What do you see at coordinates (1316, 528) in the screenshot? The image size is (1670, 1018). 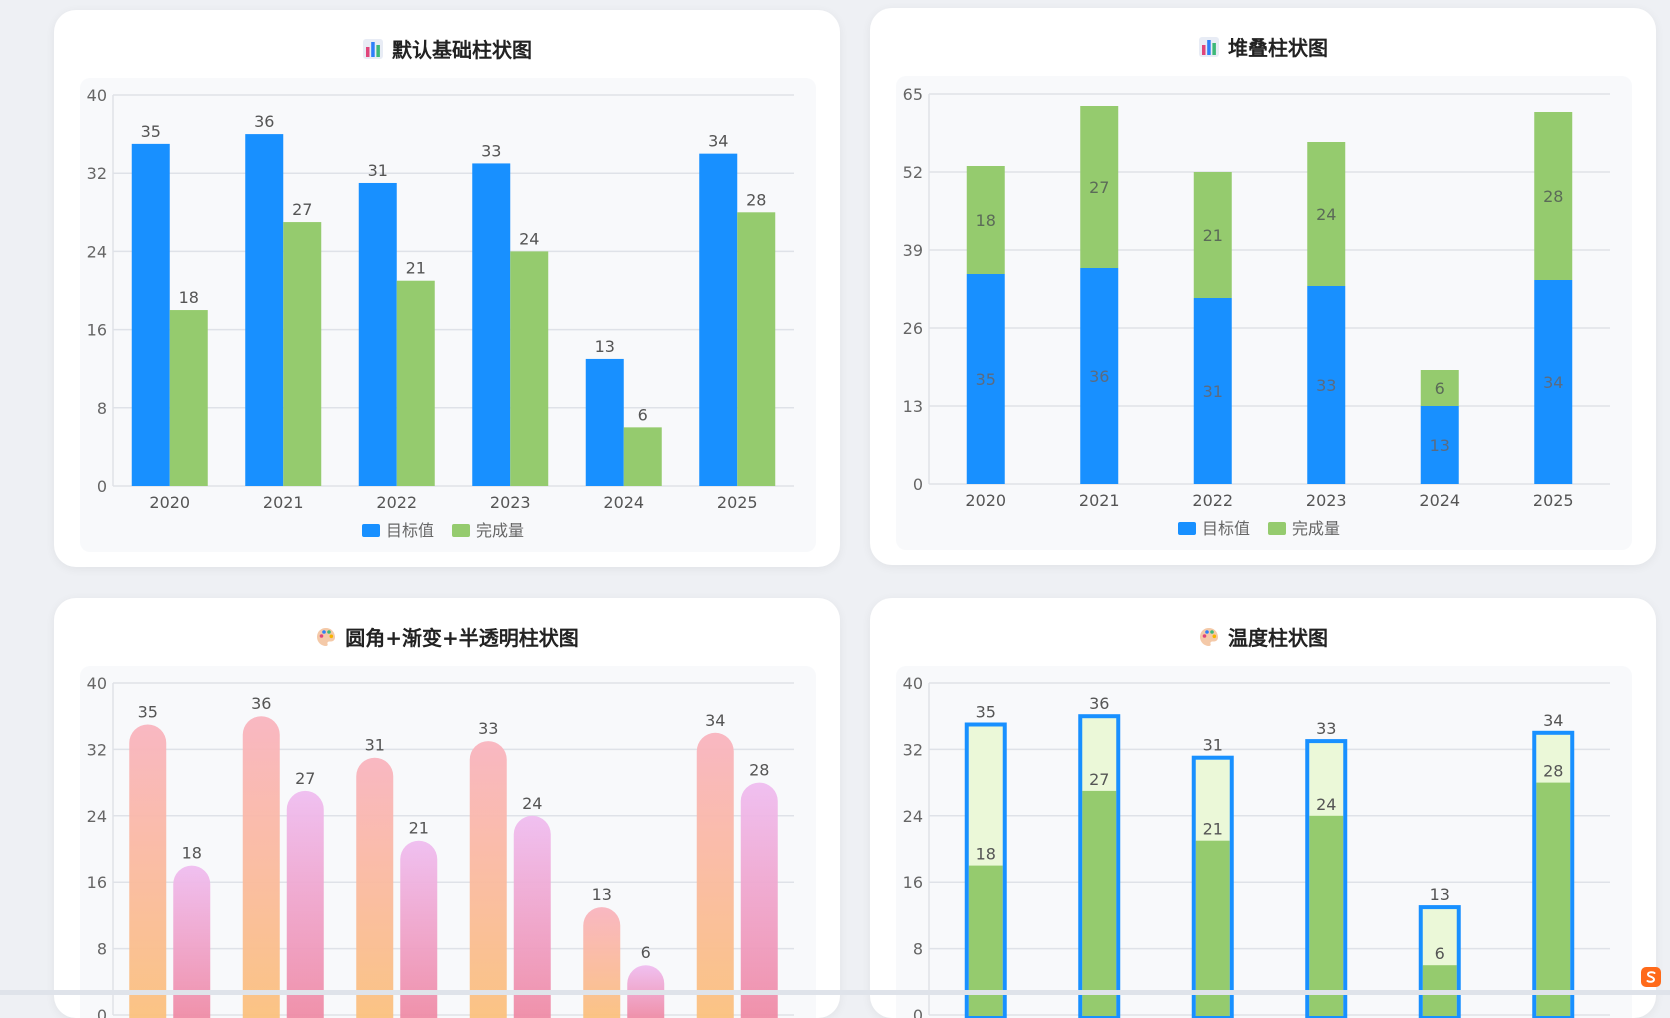 I see `legend-label: 完成量` at bounding box center [1316, 528].